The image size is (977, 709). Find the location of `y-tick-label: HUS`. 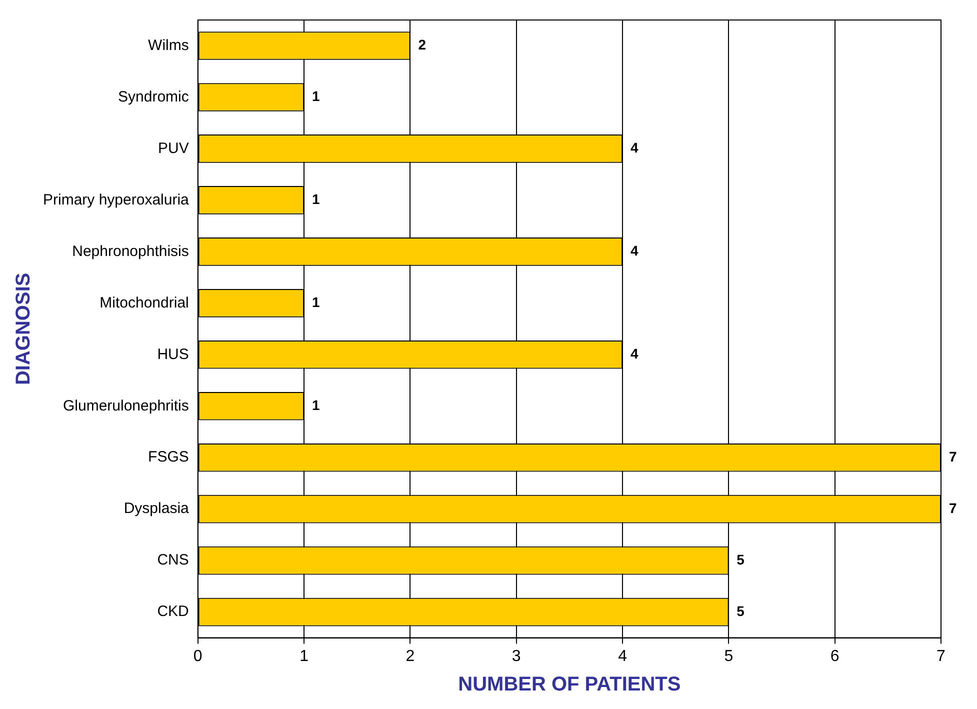

y-tick-label: HUS is located at coordinates (173, 354).